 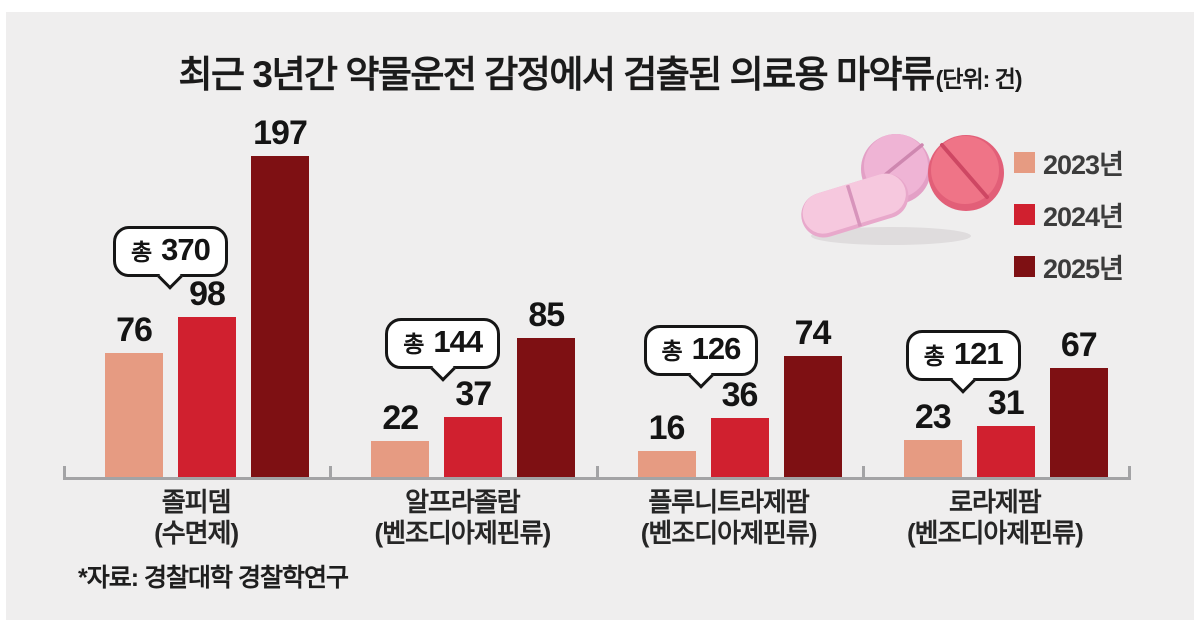 I want to click on category-label: 로라제팜 (벤조디아제핀류), so click(x=995, y=518).